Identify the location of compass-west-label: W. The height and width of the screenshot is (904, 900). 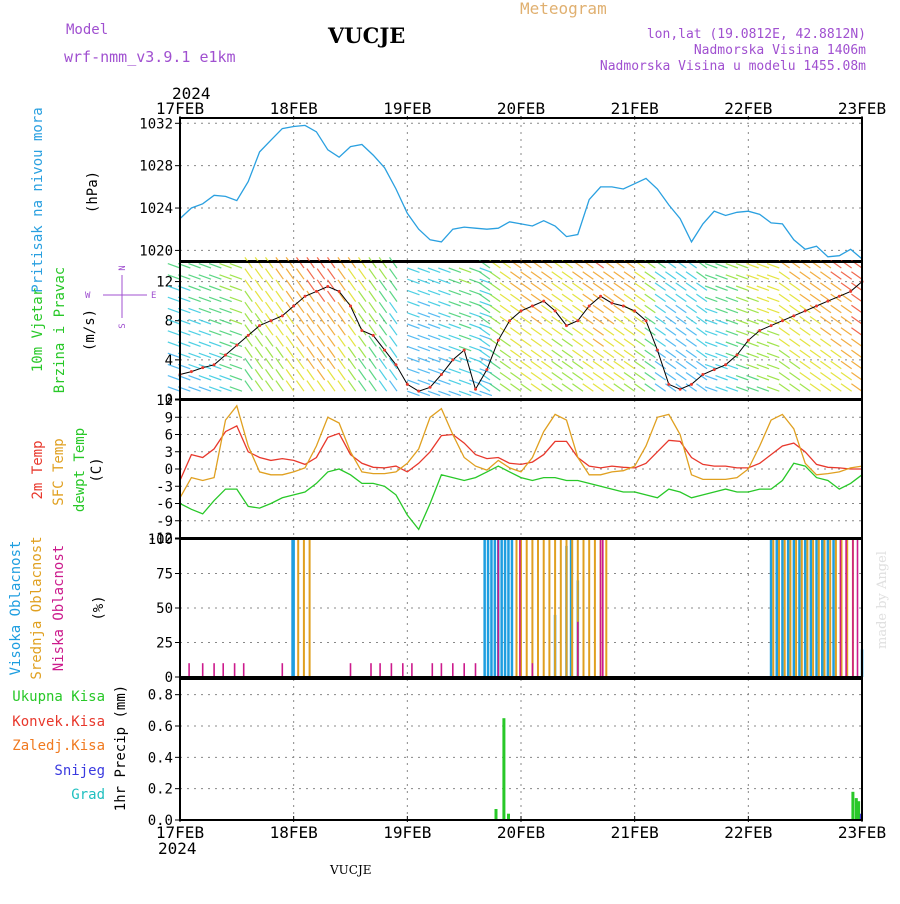
(88, 296).